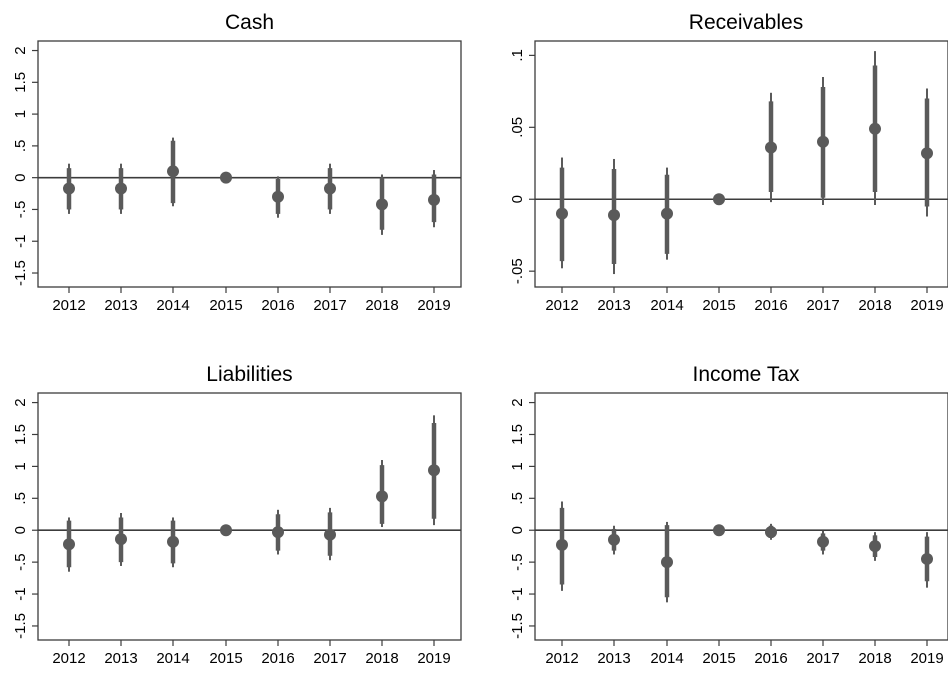 The height and width of the screenshot is (675, 948). Describe the element at coordinates (249, 374) in the screenshot. I see `panel-title: Liabilities` at that location.